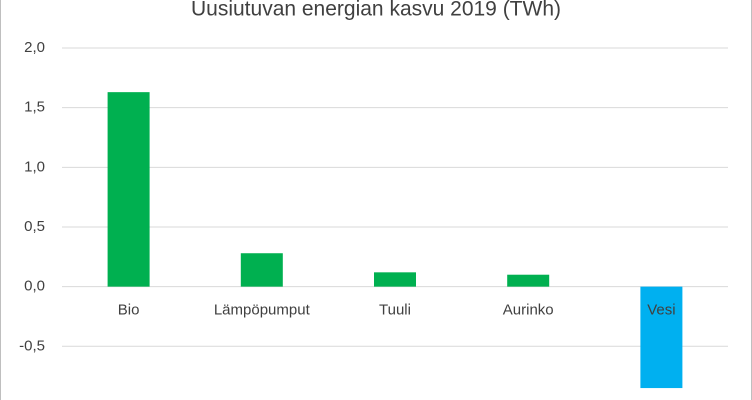  Describe the element at coordinates (129, 310) in the screenshot. I see `x-tick-label: Bio` at that location.